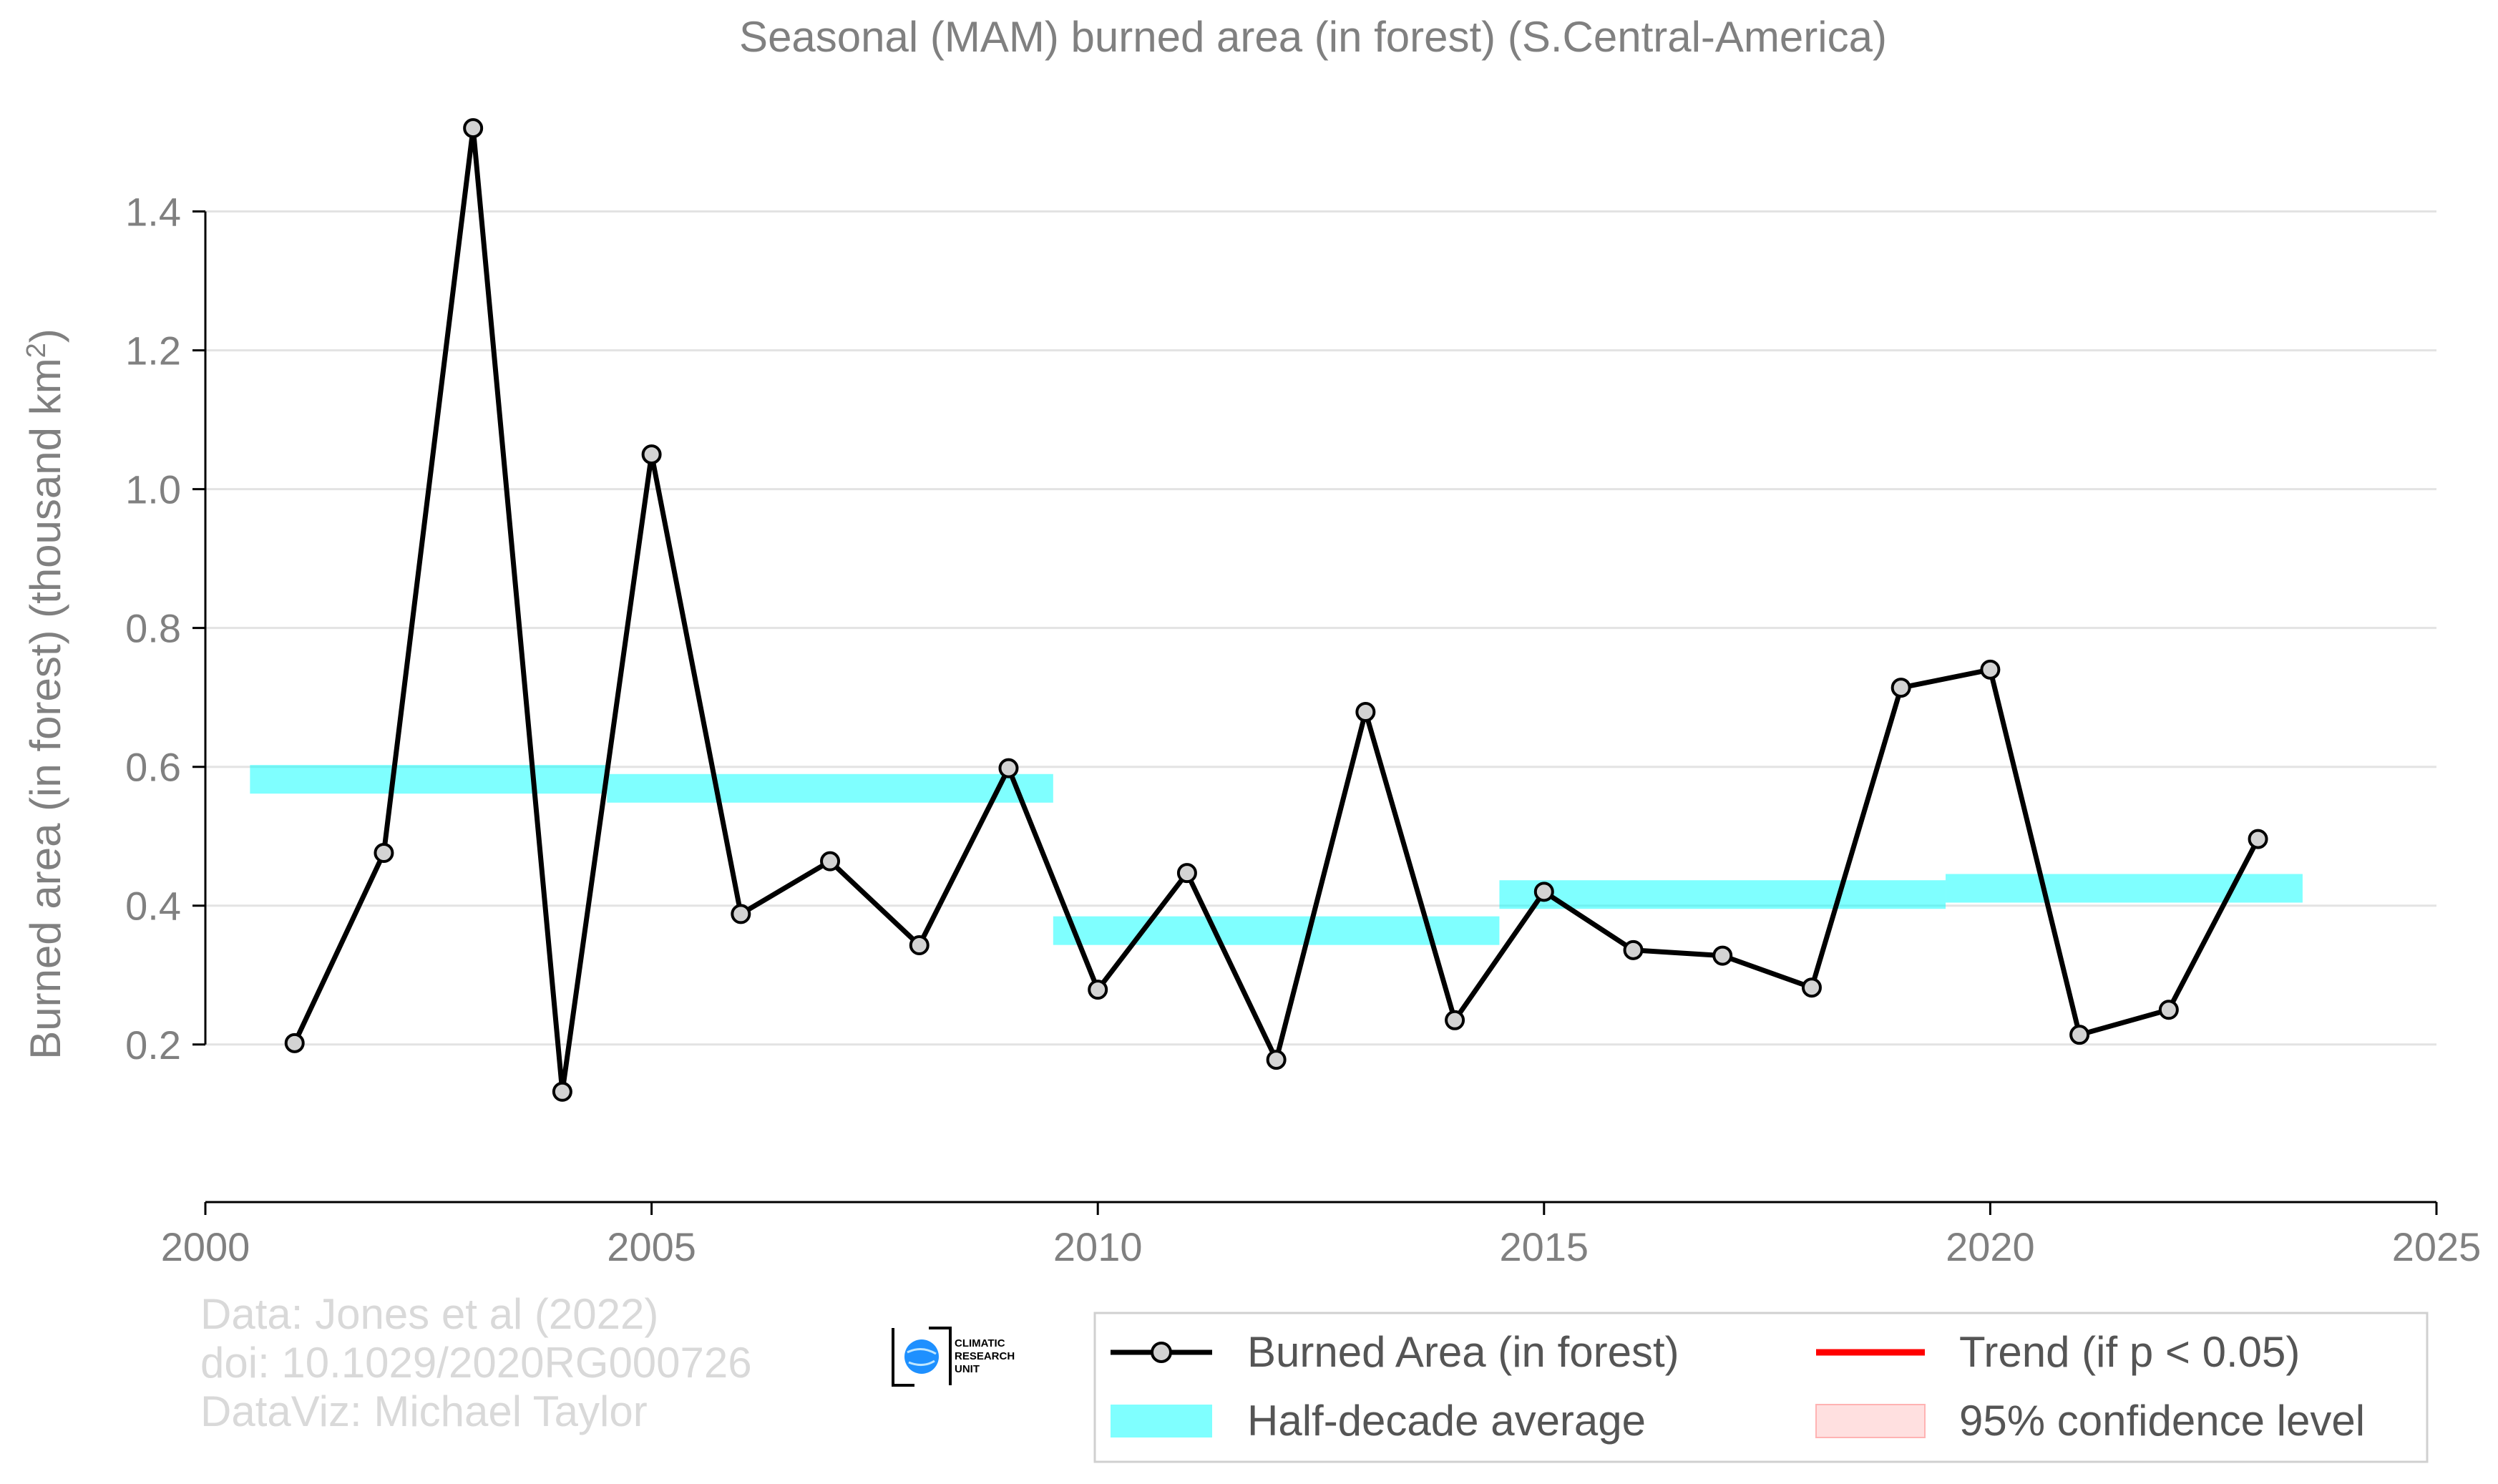  I want to click on legend-box, so click(1761, 1387).